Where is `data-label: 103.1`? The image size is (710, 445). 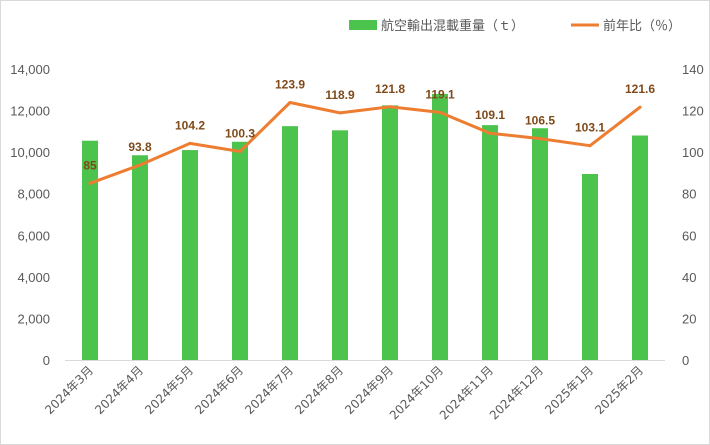 data-label: 103.1 is located at coordinates (590, 128).